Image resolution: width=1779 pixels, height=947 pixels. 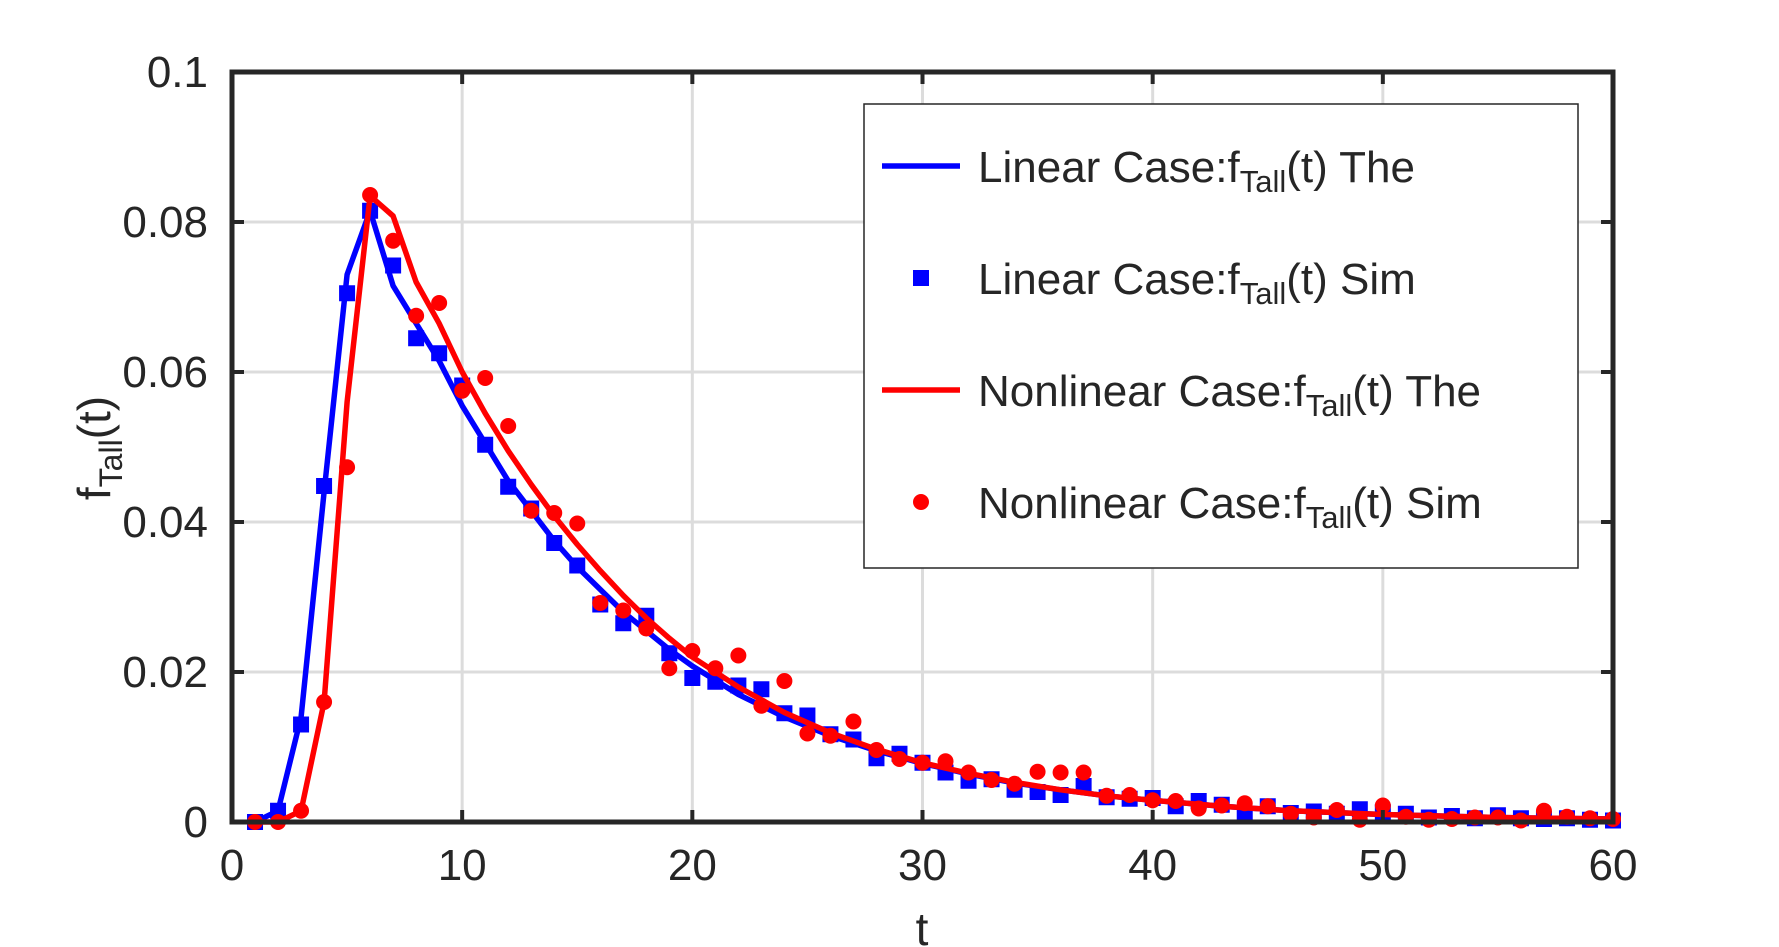 I want to click on y-tick-label: 0.1, so click(x=177, y=72).